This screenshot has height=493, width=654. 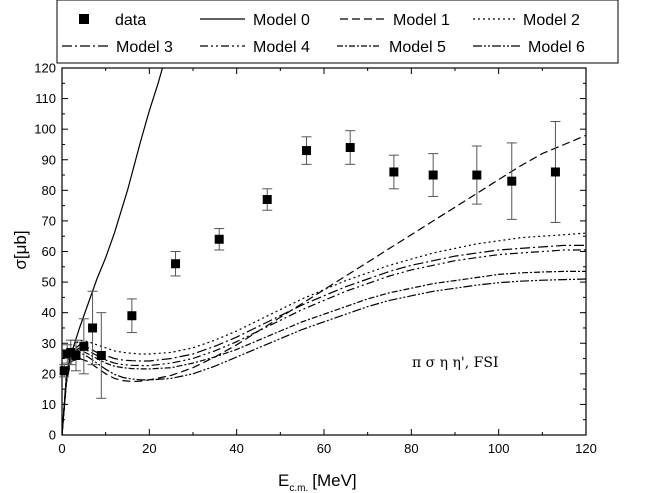 I want to click on x-axis-label: Ec.m. [MeV], so click(x=317, y=482).